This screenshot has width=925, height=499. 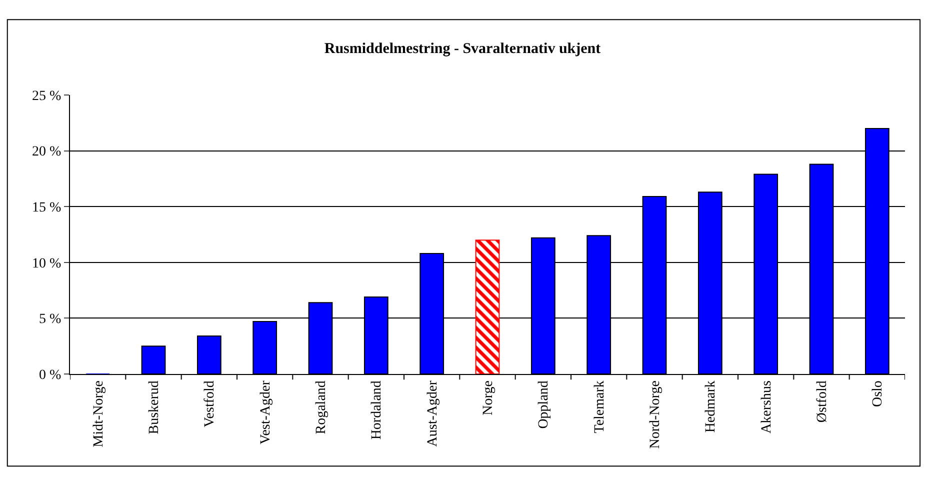 I want to click on x-tick-label: Vestfold, so click(x=210, y=404).